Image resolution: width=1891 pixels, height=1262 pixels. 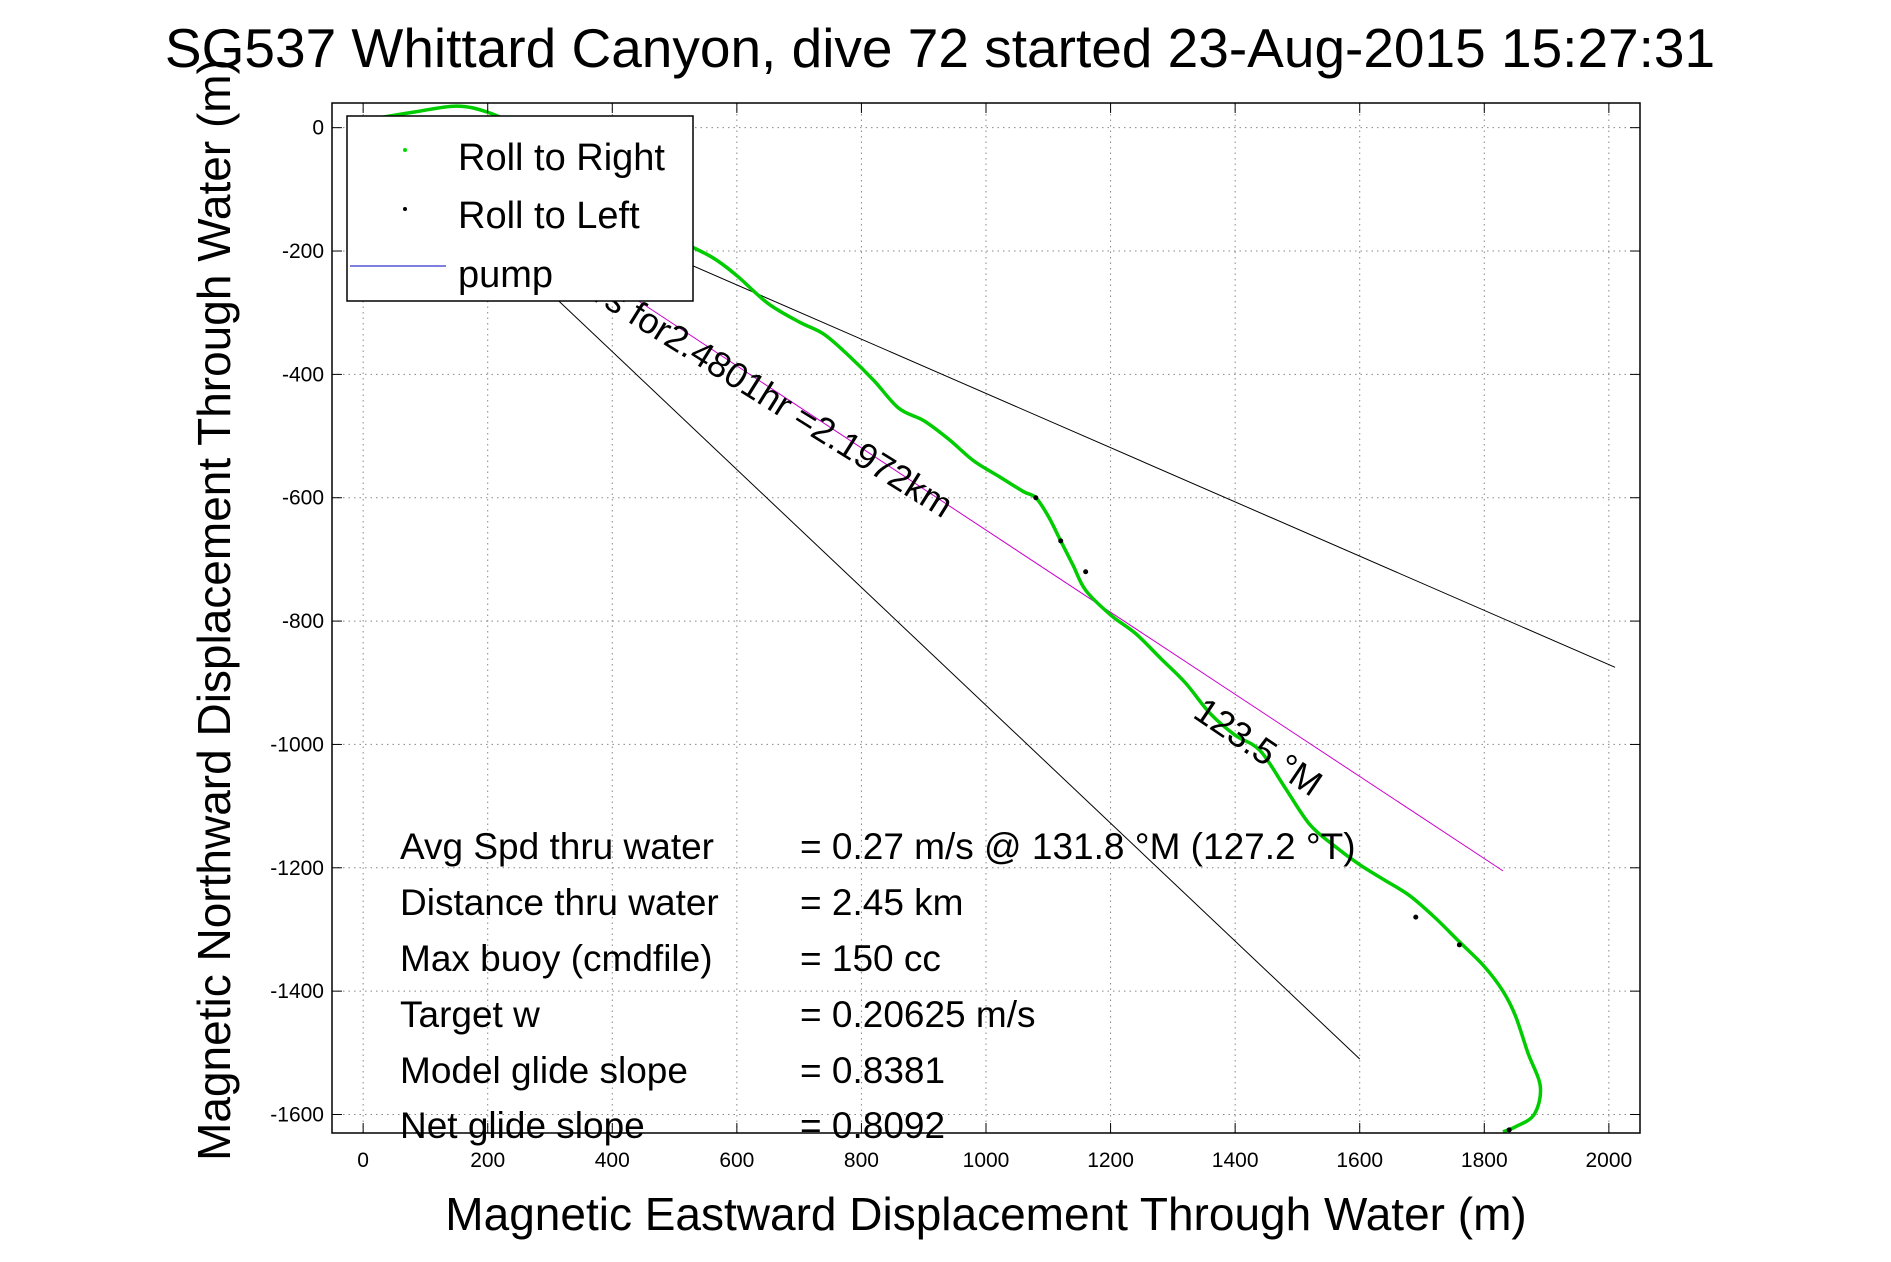 I want to click on legend-marker-roll-left, so click(x=405, y=209).